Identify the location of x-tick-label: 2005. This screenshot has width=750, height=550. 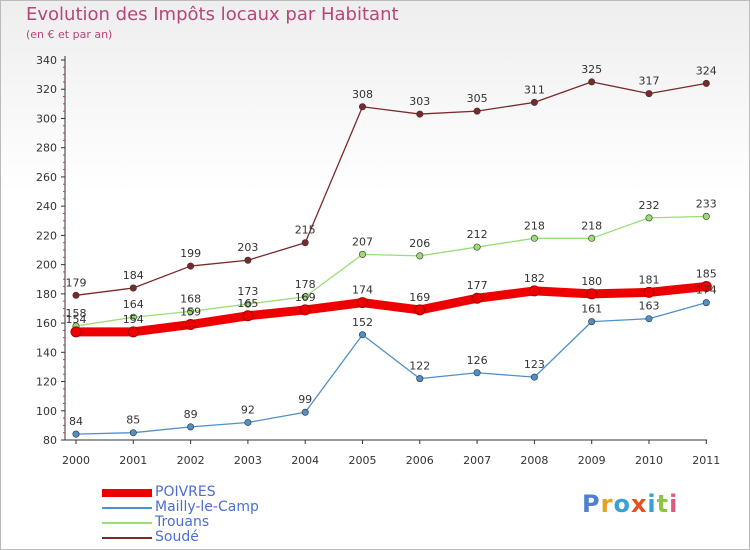
(363, 460).